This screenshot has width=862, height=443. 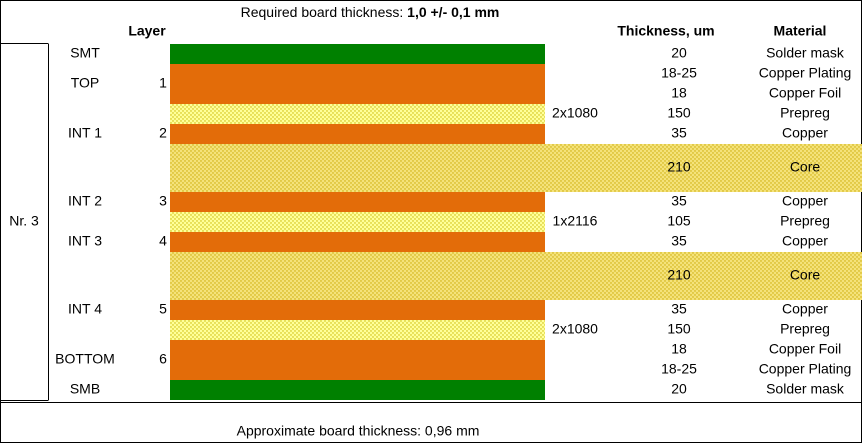 What do you see at coordinates (85, 83) in the screenshot?
I see `layer-name: TOP` at bounding box center [85, 83].